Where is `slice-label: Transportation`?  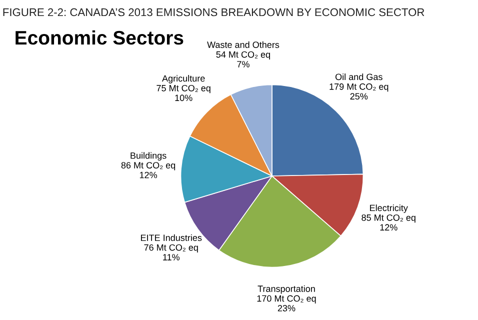
slice-label: Transportation is located at coordinates (286, 289).